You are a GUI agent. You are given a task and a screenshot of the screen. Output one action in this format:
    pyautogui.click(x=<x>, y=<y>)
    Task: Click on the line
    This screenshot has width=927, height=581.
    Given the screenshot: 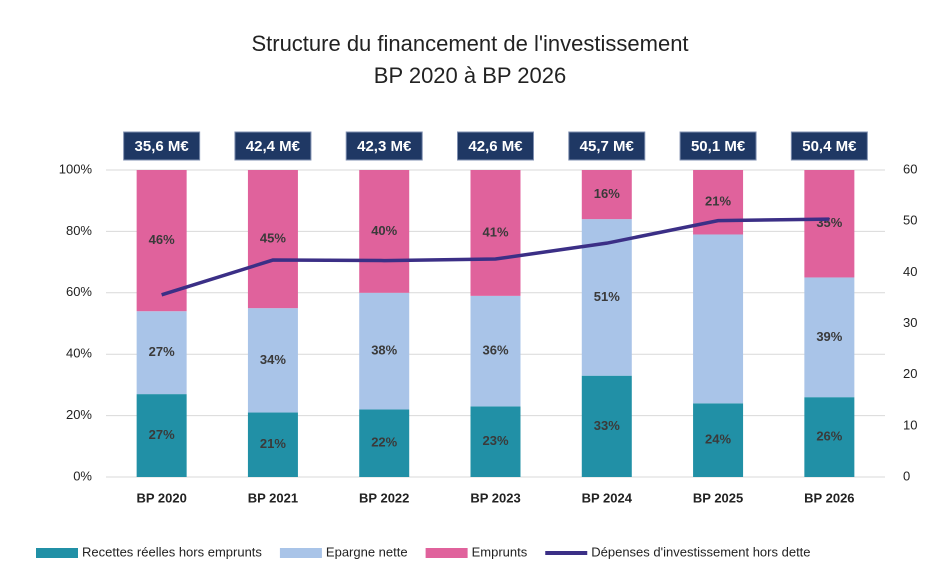 What is the action you would take?
    pyautogui.click(x=495, y=257)
    